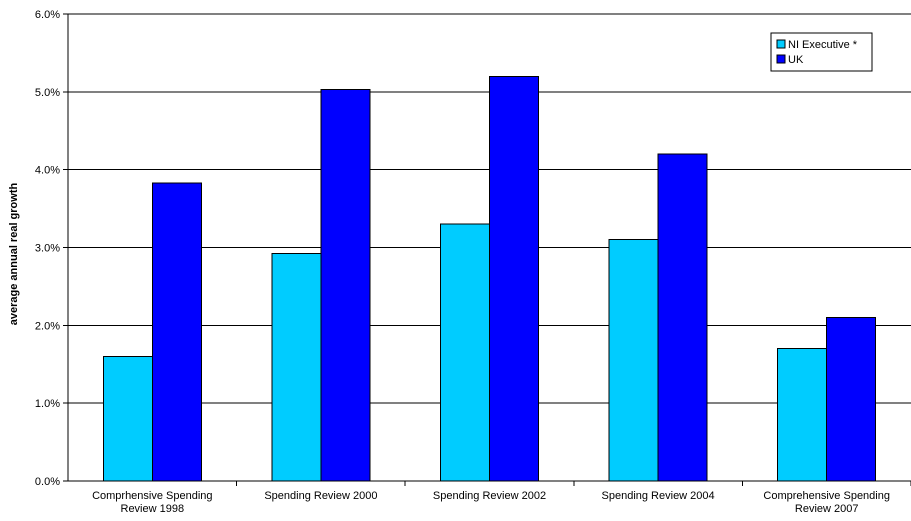 This screenshot has height=521, width=911. Describe the element at coordinates (47, 93) in the screenshot. I see `y-tick-label: 5.0%` at that location.